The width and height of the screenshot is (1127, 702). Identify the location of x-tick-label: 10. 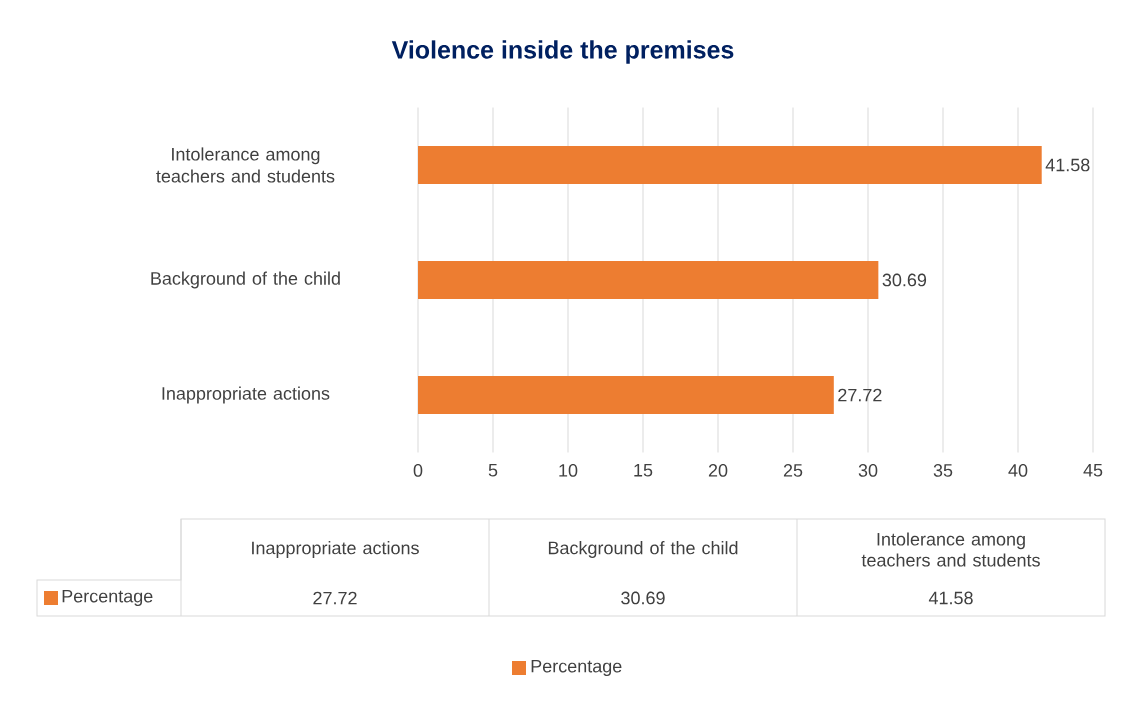
(568, 470).